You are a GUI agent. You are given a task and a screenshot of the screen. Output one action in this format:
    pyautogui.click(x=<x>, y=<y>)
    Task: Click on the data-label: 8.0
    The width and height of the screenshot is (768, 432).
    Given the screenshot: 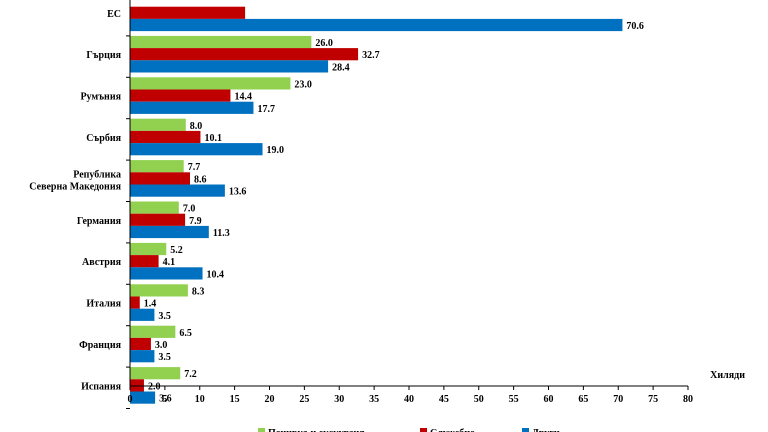 What is the action you would take?
    pyautogui.click(x=196, y=126)
    